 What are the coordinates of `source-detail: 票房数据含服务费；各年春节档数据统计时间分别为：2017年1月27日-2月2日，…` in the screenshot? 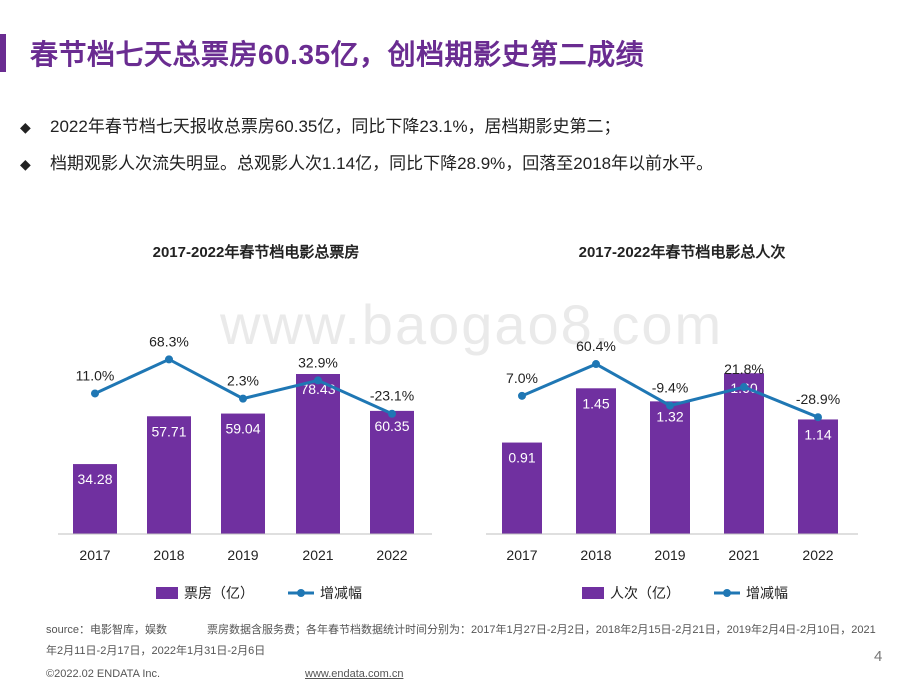 It's located at (461, 640).